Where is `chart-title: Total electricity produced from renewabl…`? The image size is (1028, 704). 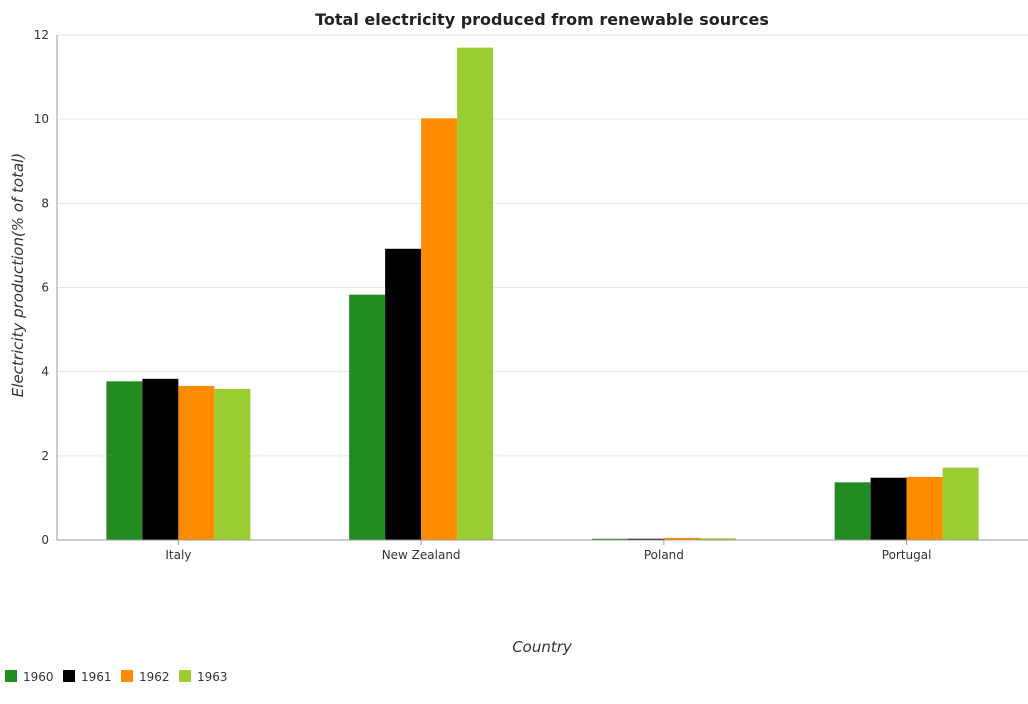 chart-title: Total electricity produced from renewabl… is located at coordinates (542, 19).